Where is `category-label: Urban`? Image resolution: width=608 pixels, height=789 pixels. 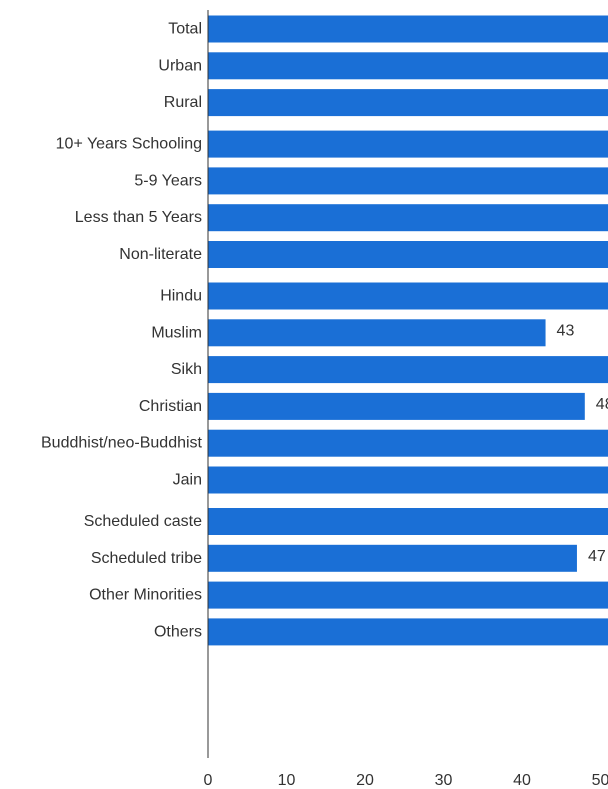 category-label: Urban is located at coordinates (180, 65).